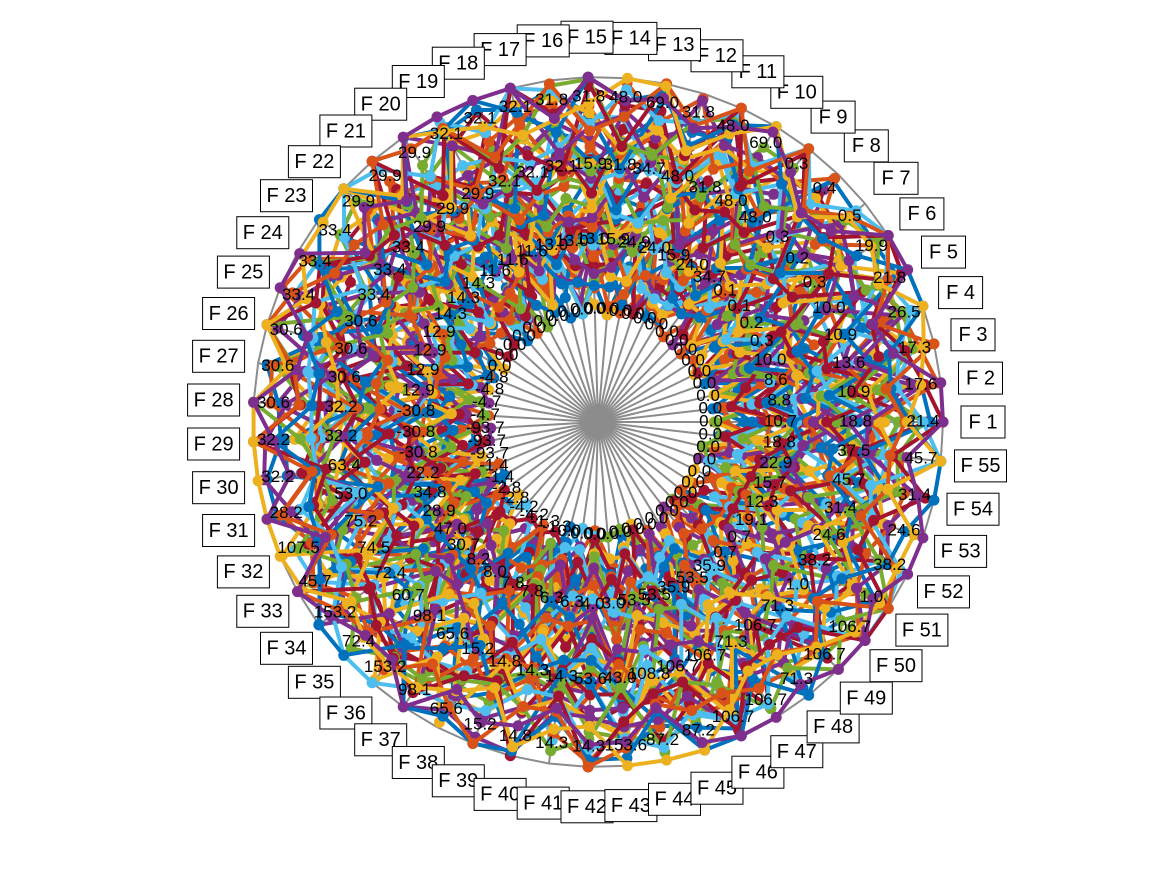 The height and width of the screenshot is (880, 1167). What do you see at coordinates (797, 752) in the screenshot?
I see `axis-name-text: F 47` at bounding box center [797, 752].